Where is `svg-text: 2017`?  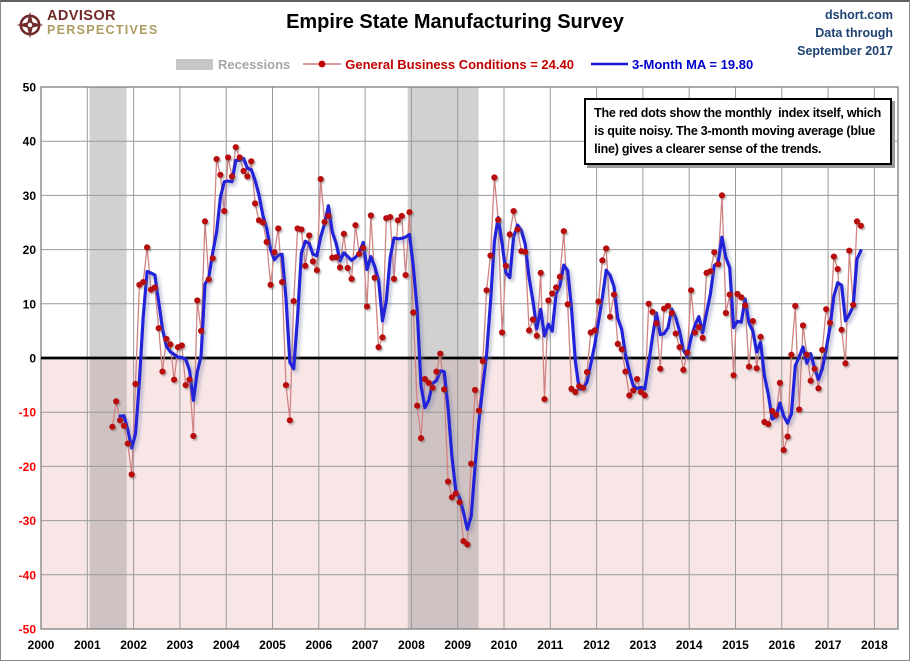
svg-text: 2017 is located at coordinates (828, 645).